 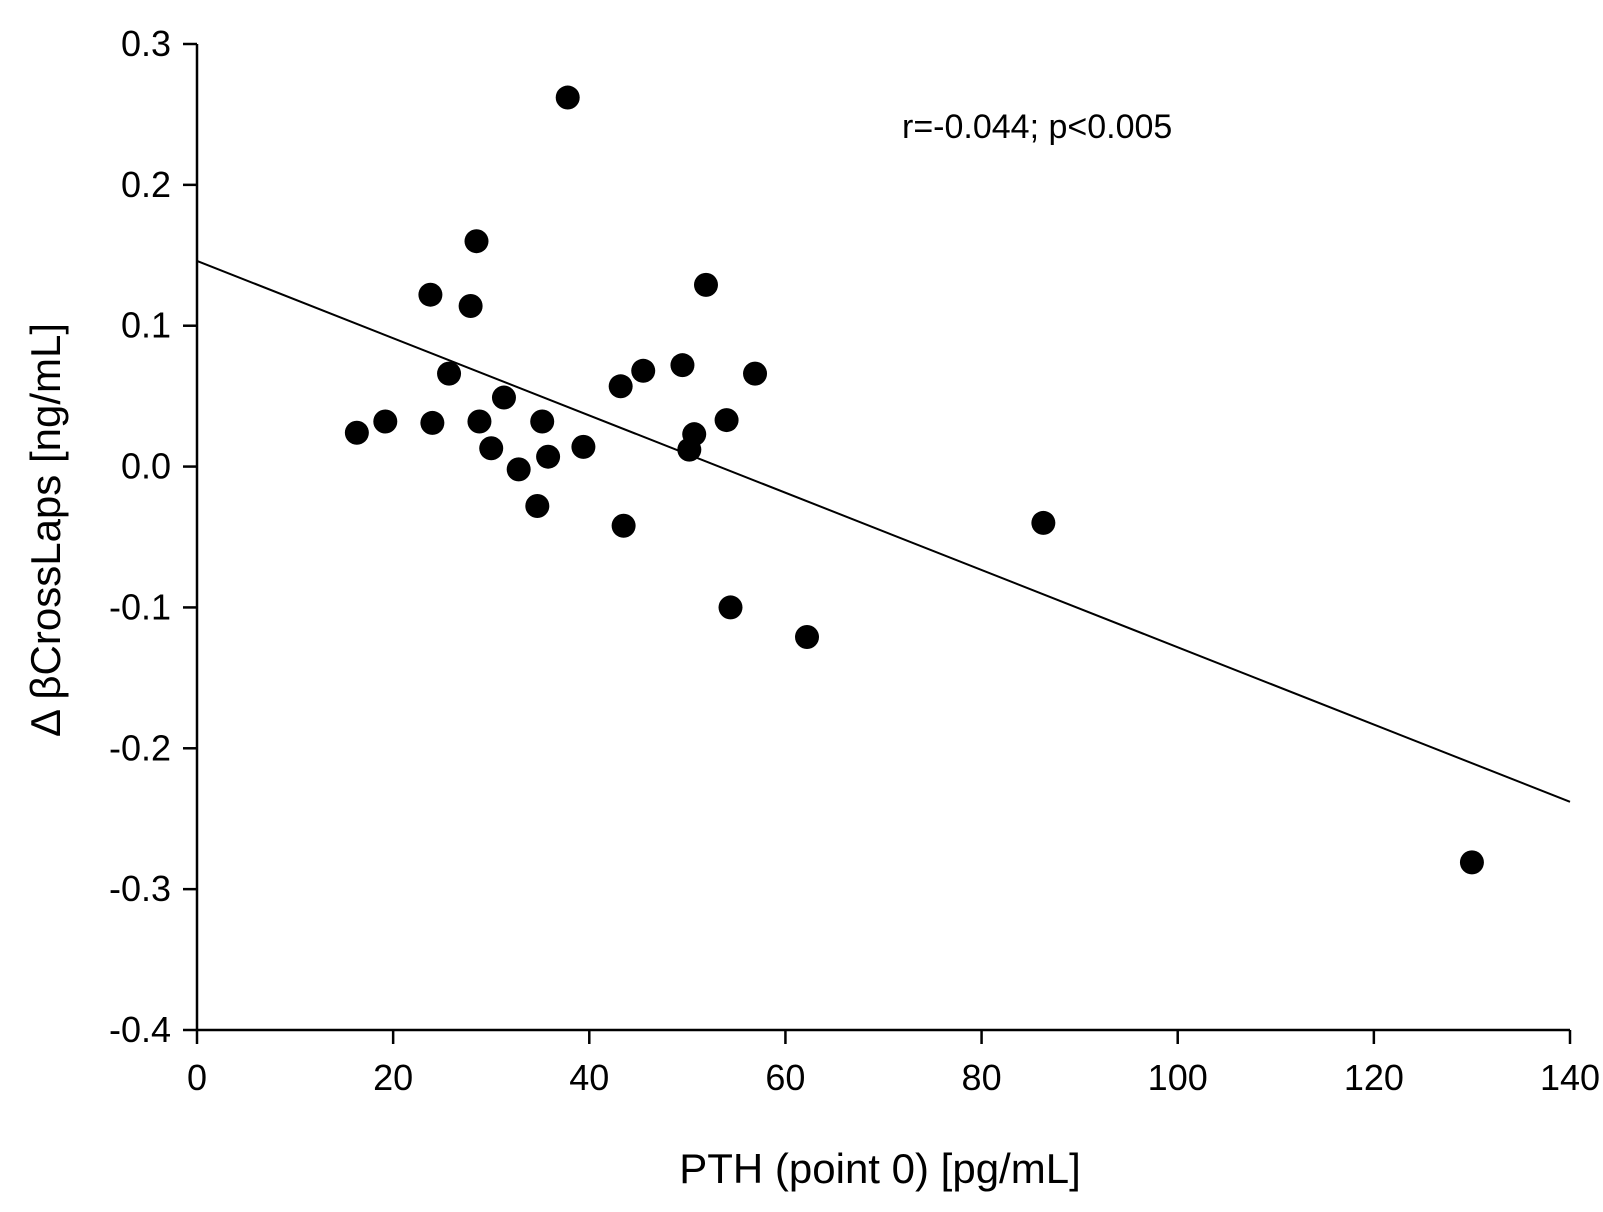 What do you see at coordinates (146, 184) in the screenshot?
I see `y-tick-label: 0.2` at bounding box center [146, 184].